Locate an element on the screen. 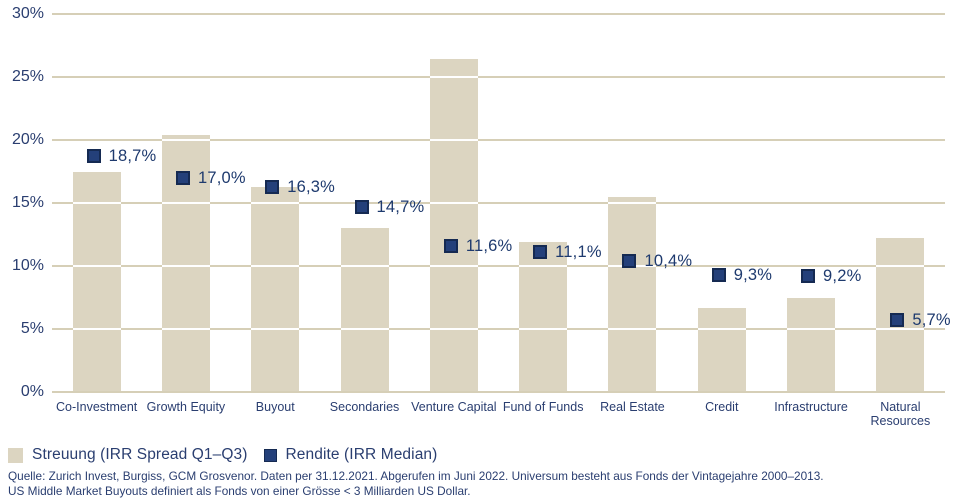  median-value-label: 5,7% is located at coordinates (931, 320).